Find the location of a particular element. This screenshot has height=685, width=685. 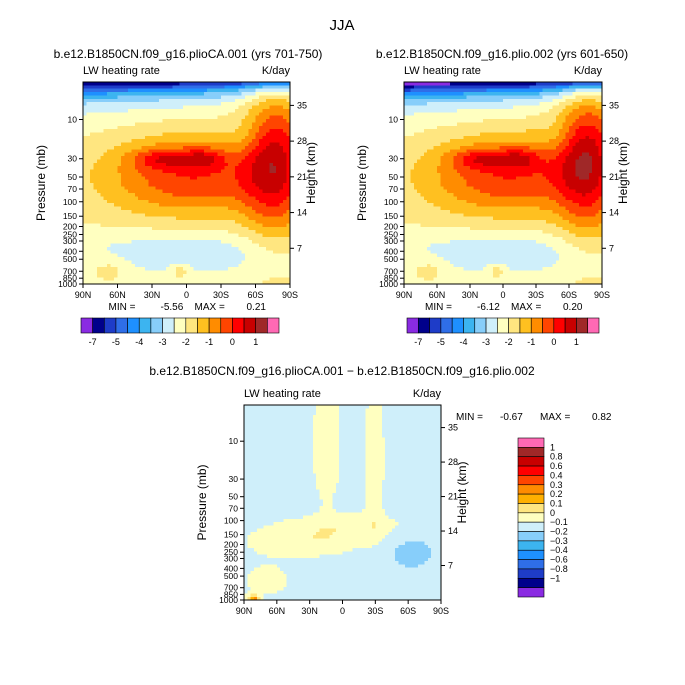

y-tick-label: 100 is located at coordinates (70, 202).